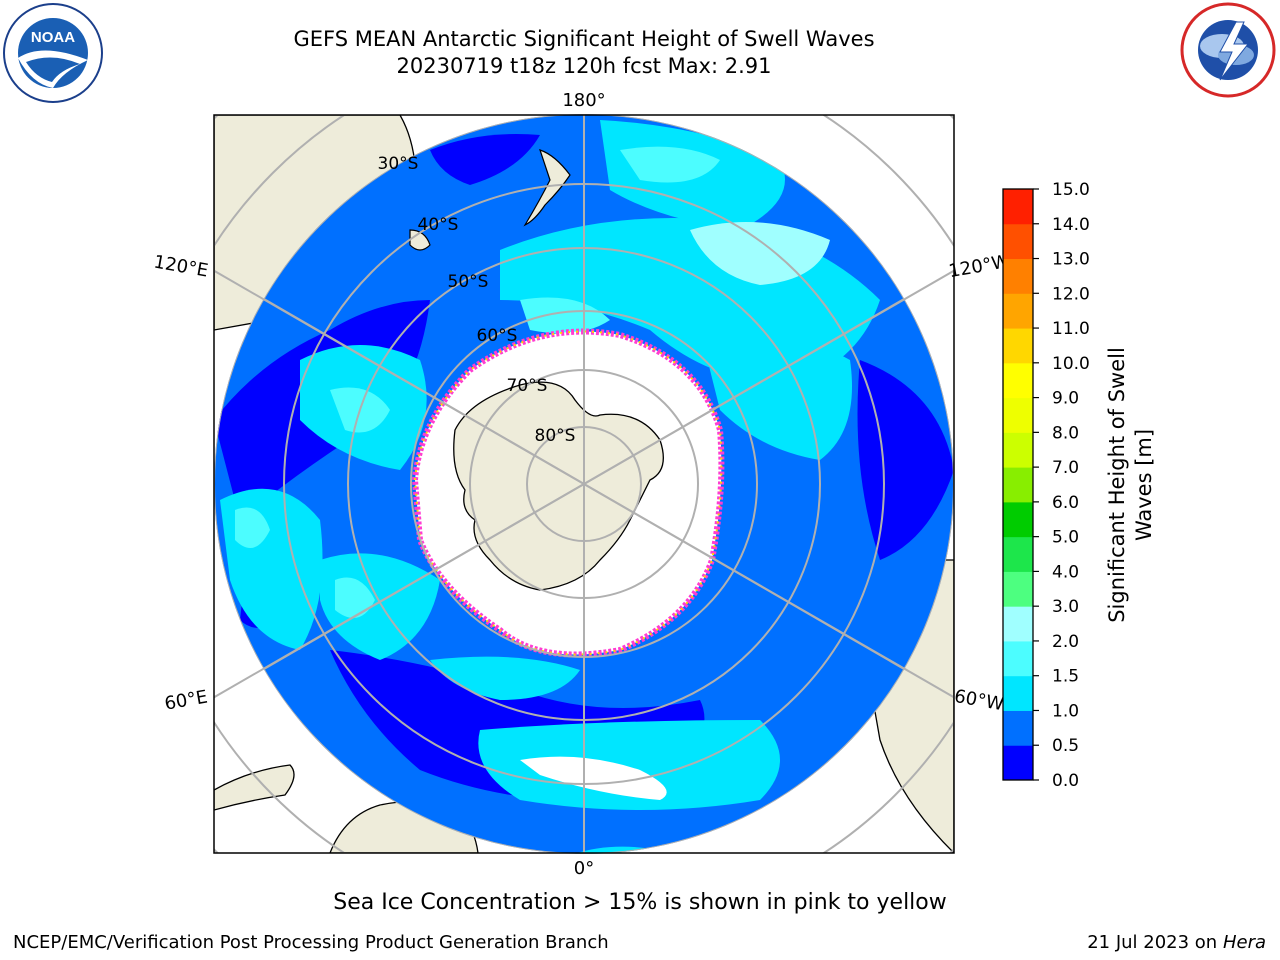  What do you see at coordinates (979, 266) in the screenshot?
I see `lon-label-120w: 120°W` at bounding box center [979, 266].